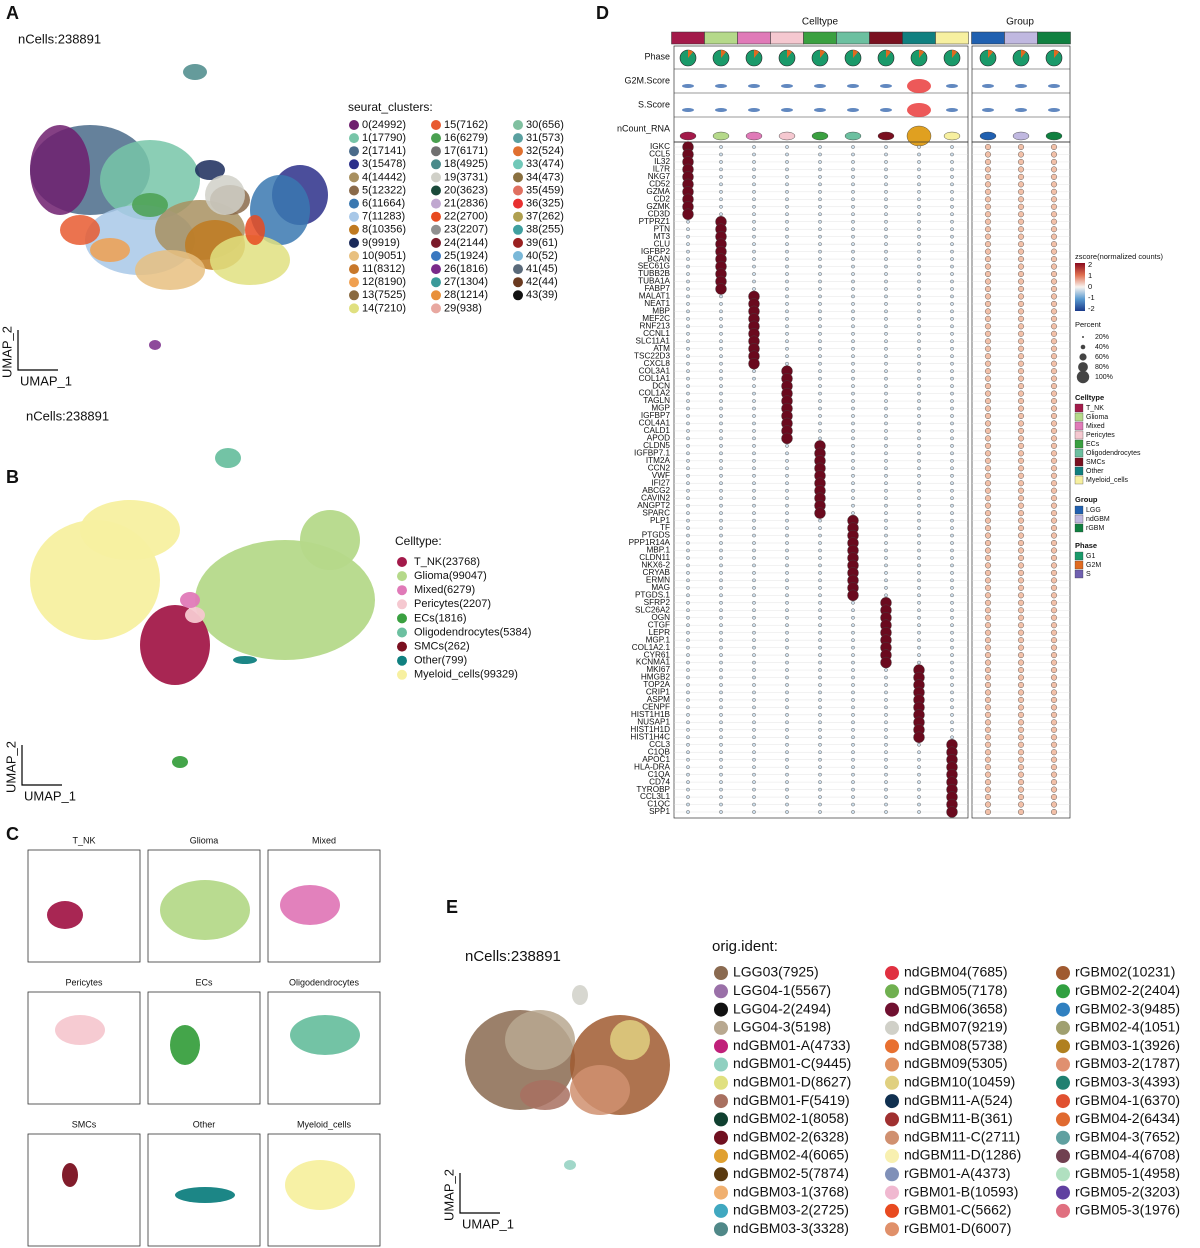 The image size is (1200, 1248). What do you see at coordinates (921, 54) in the screenshot?
I see `phase-pie-slice` at bounding box center [921, 54].